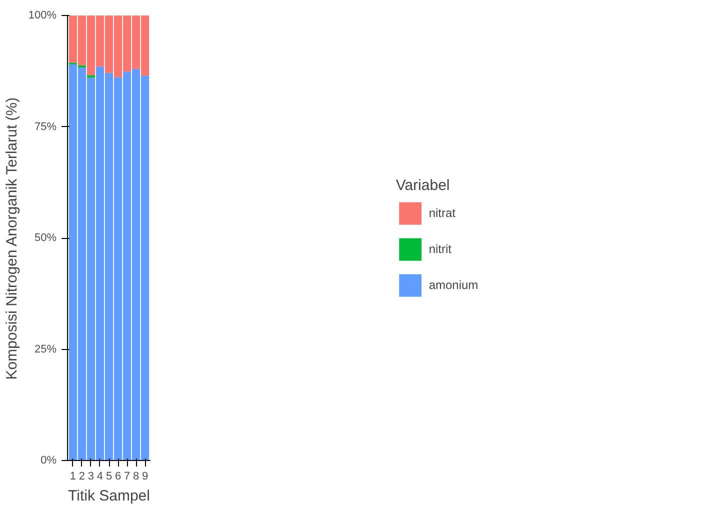 This screenshot has height=507, width=724. Describe the element at coordinates (91, 76) in the screenshot. I see `bar` at that location.